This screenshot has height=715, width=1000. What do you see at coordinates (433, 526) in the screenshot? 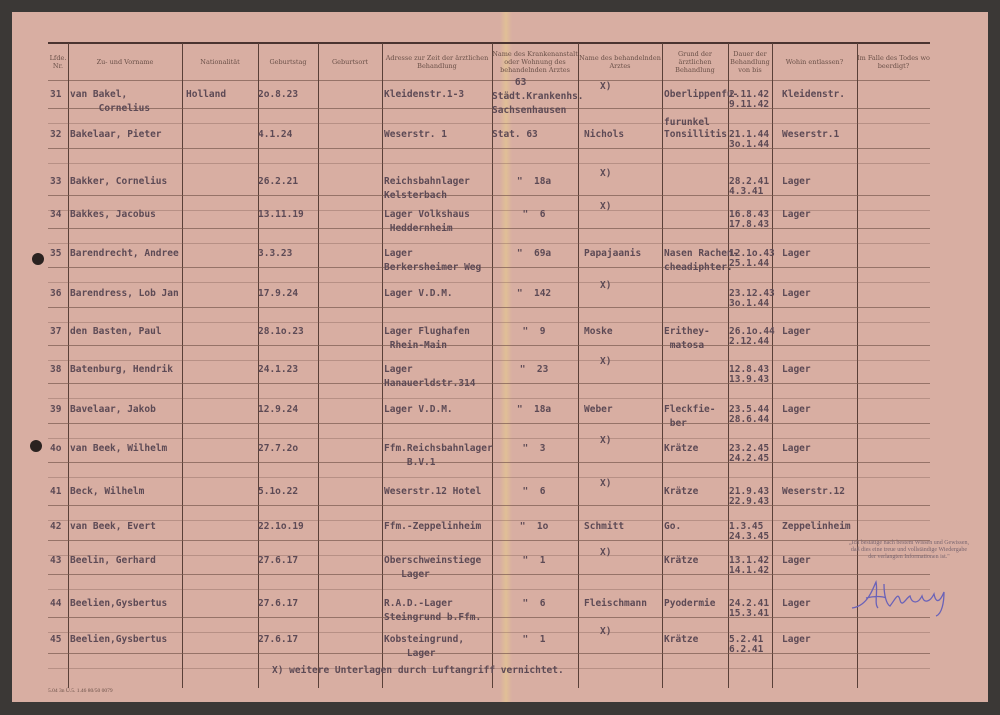
I see `cell-addr: Ffm.-Zeppelinheim` at bounding box center [433, 526].